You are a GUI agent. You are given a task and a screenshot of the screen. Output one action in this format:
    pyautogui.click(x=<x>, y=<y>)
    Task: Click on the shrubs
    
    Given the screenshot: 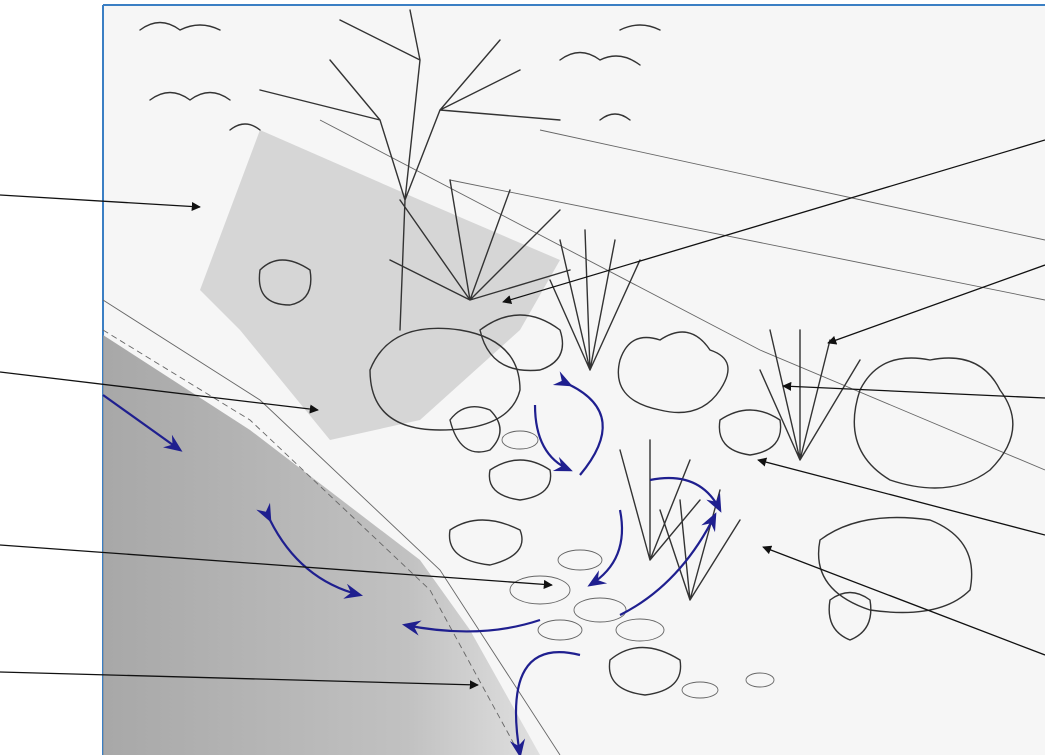 What is the action you would take?
    pyautogui.click(x=731, y=410)
    